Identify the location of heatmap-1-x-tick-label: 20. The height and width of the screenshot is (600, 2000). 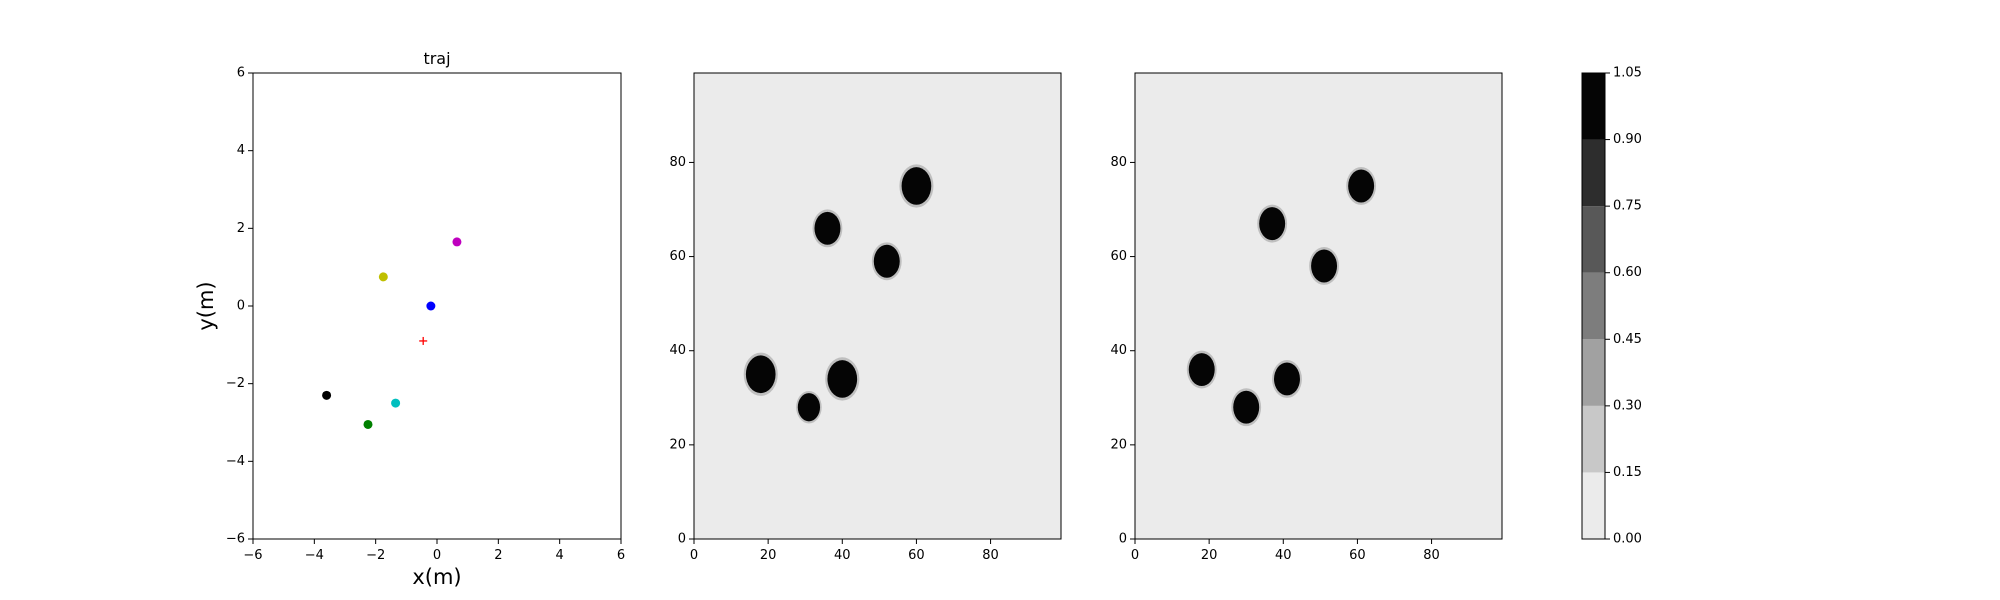
(768, 555).